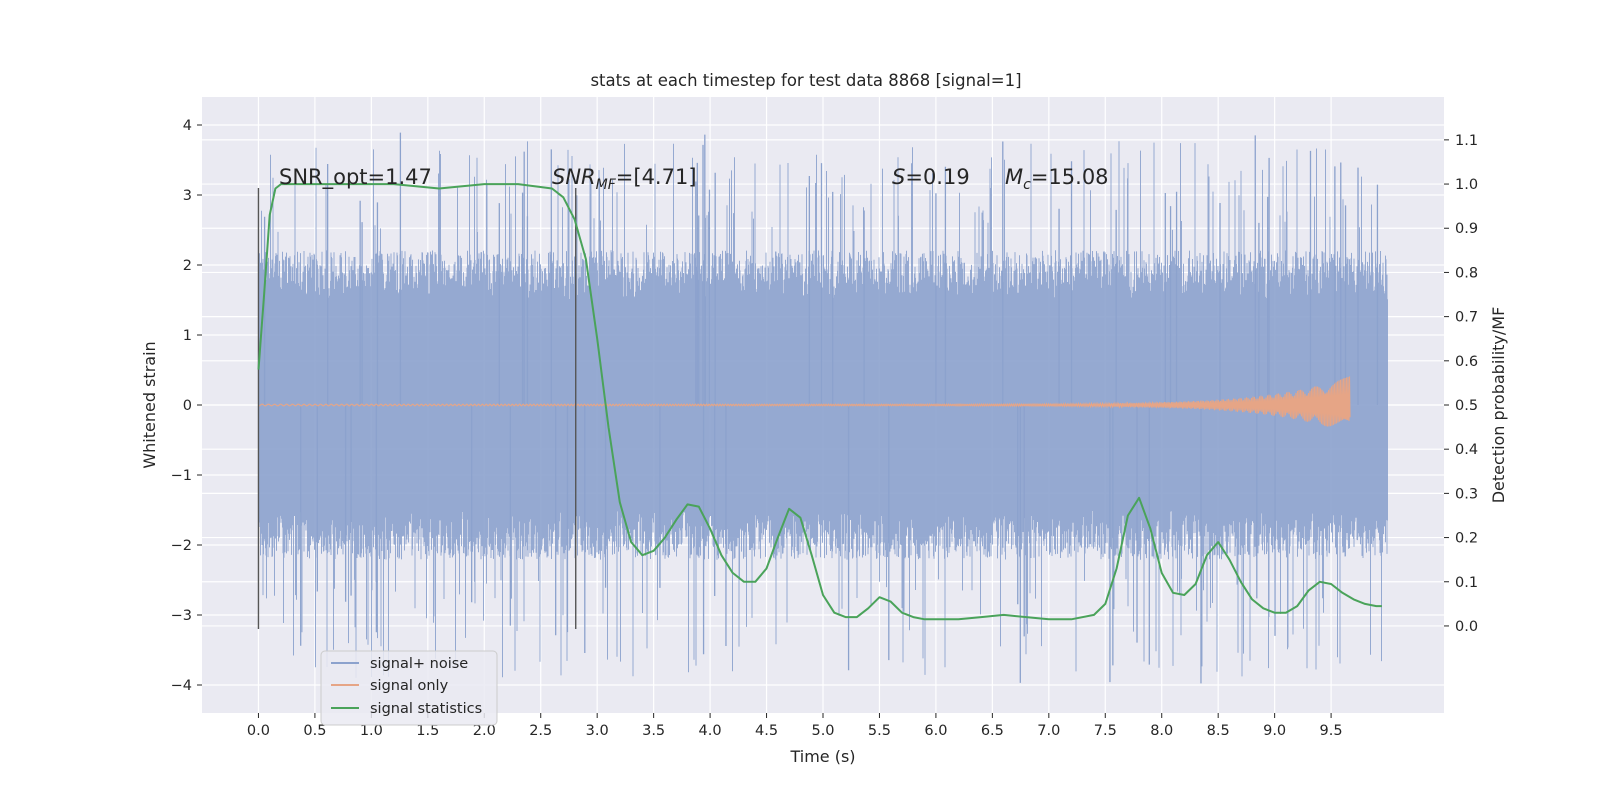  I want to click on y2-axis-ticks: 1.1 1.0 0.9 0.8 0.7 0.6 0.5 0.4 0.3 0.2 0.1 0.0, so click(1461, 384).